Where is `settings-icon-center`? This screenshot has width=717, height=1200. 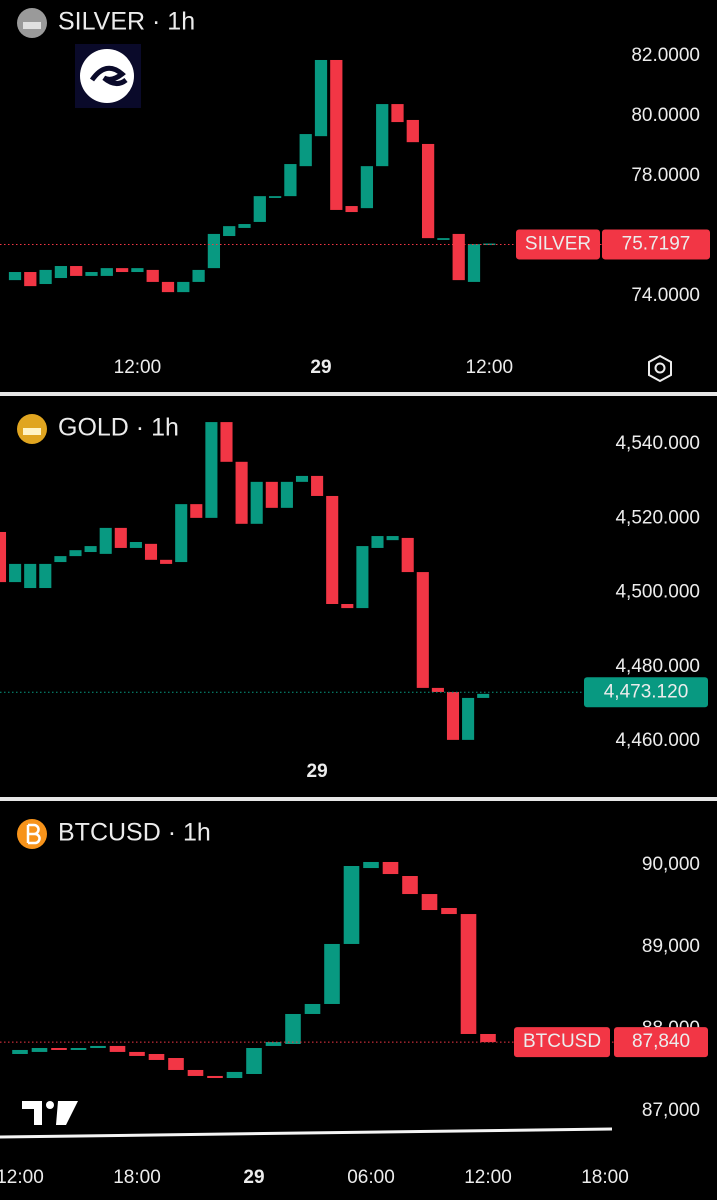 settings-icon-center is located at coordinates (660, 368).